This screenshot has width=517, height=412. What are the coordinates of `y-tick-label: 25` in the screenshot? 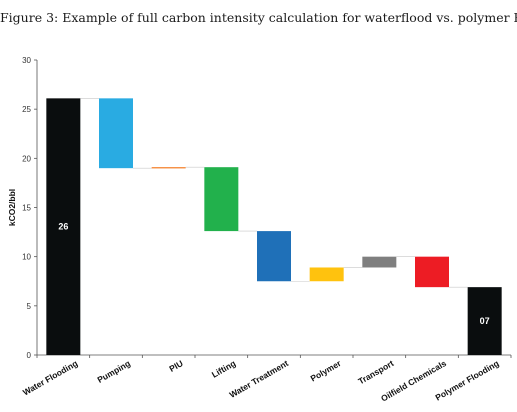 It's located at (26, 109).